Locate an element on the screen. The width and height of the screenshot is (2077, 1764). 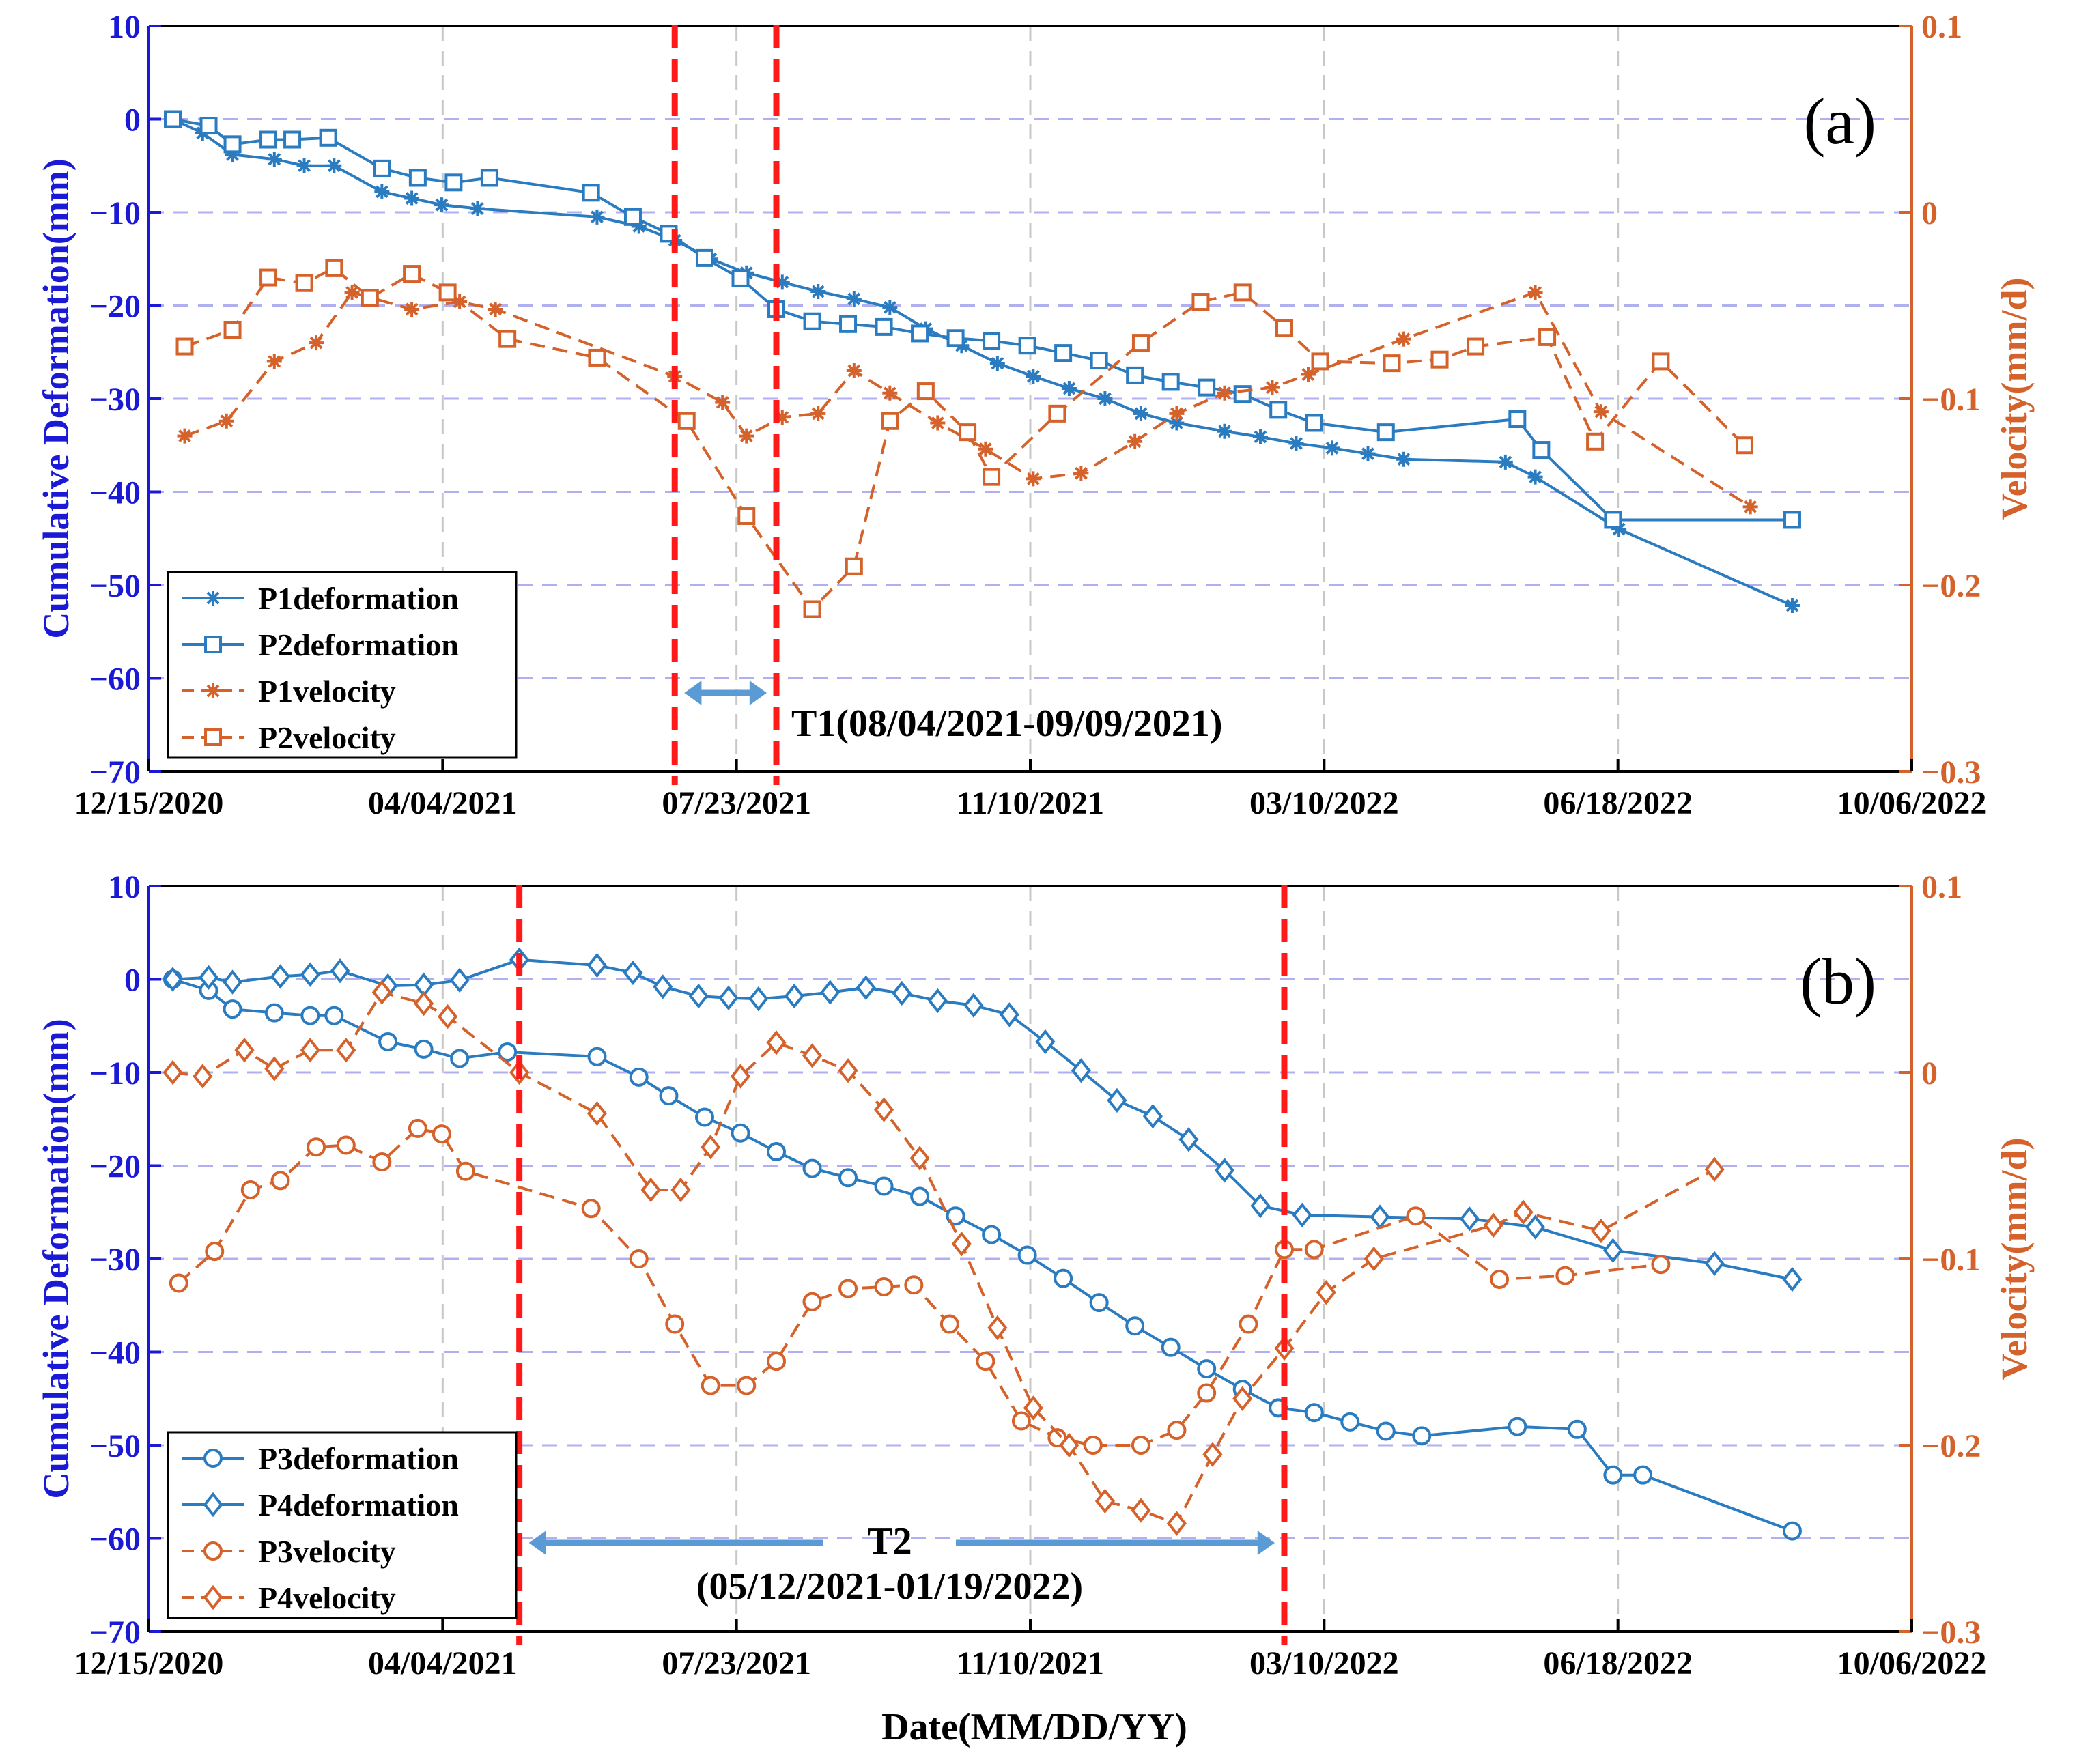
legend-label: P2velocity is located at coordinates (327, 737).